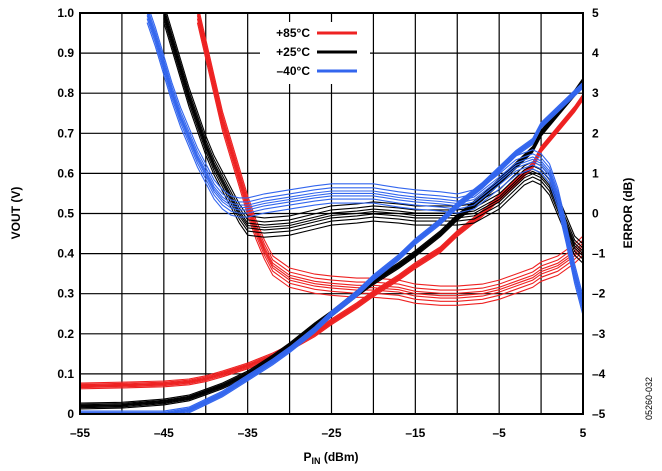  Describe the element at coordinates (65, 254) in the screenshot. I see `y-tick-label: 0.4` at that location.